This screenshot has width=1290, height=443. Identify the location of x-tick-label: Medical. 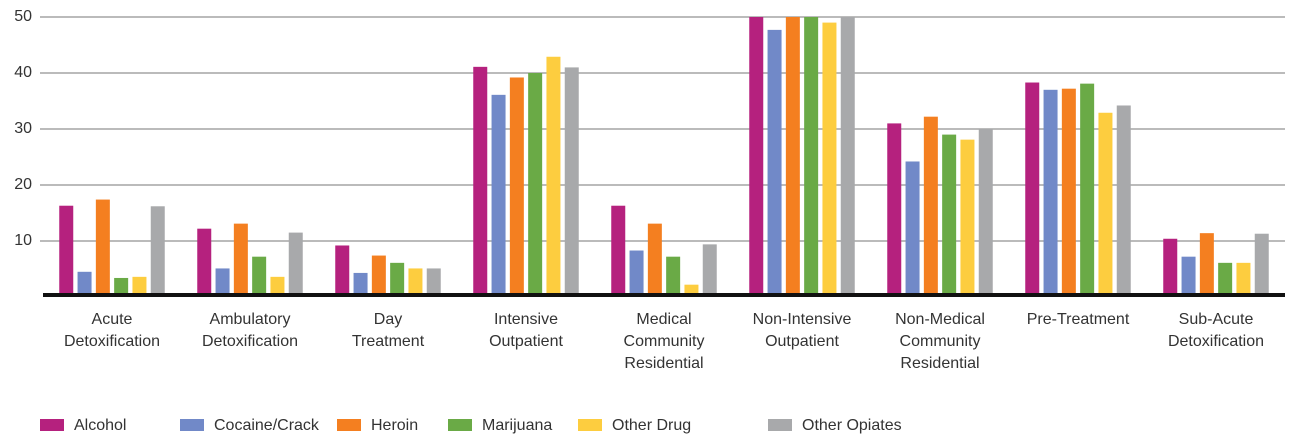
(663, 319).